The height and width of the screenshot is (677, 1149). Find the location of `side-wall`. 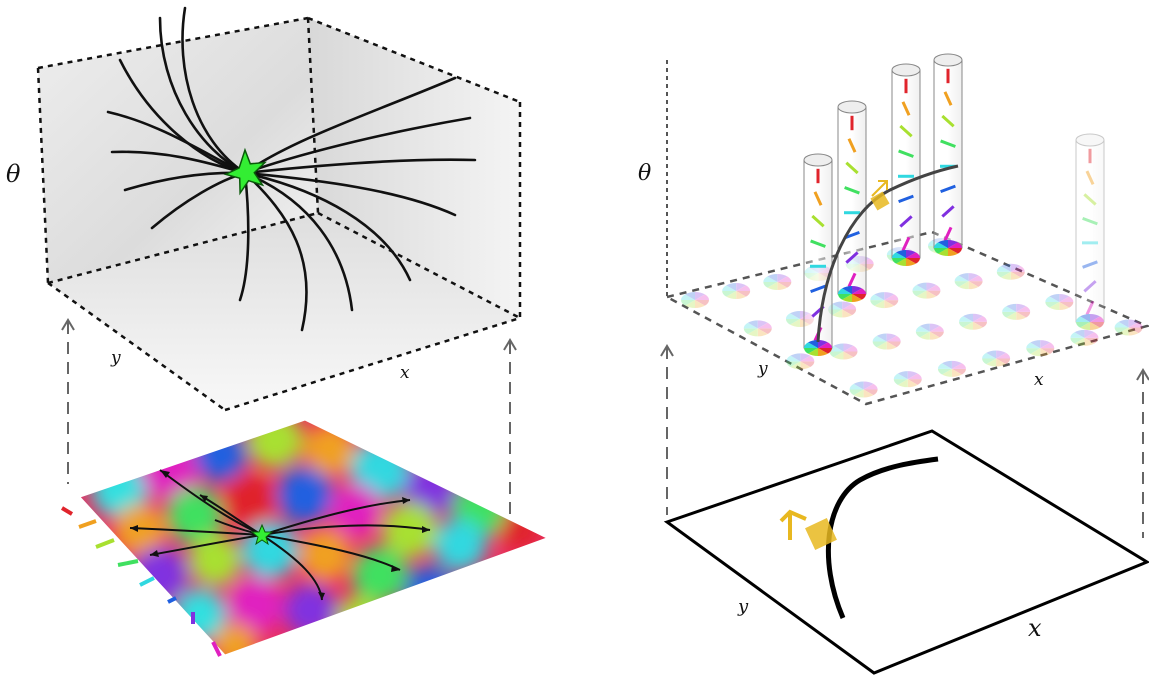

side-wall is located at coordinates (414, 168).